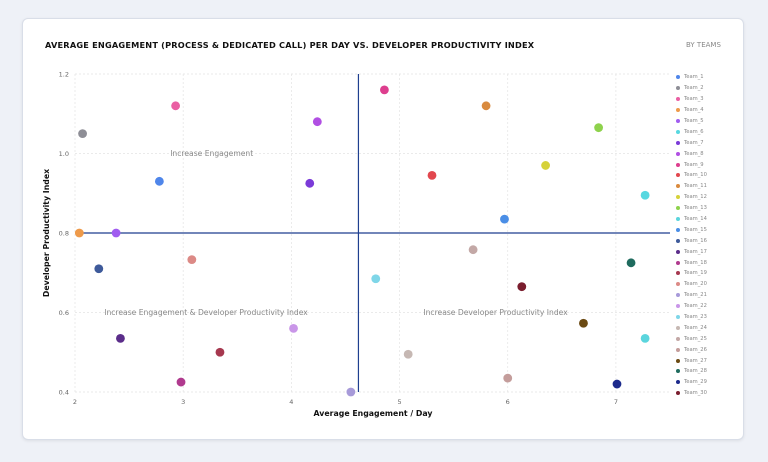  I want to click on legend-item: Team_7, so click(691, 142).